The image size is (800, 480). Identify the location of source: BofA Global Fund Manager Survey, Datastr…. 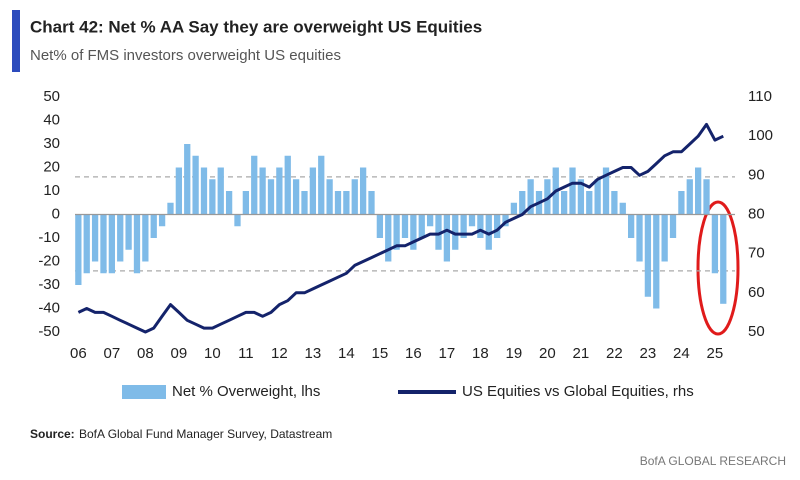
(205, 434).